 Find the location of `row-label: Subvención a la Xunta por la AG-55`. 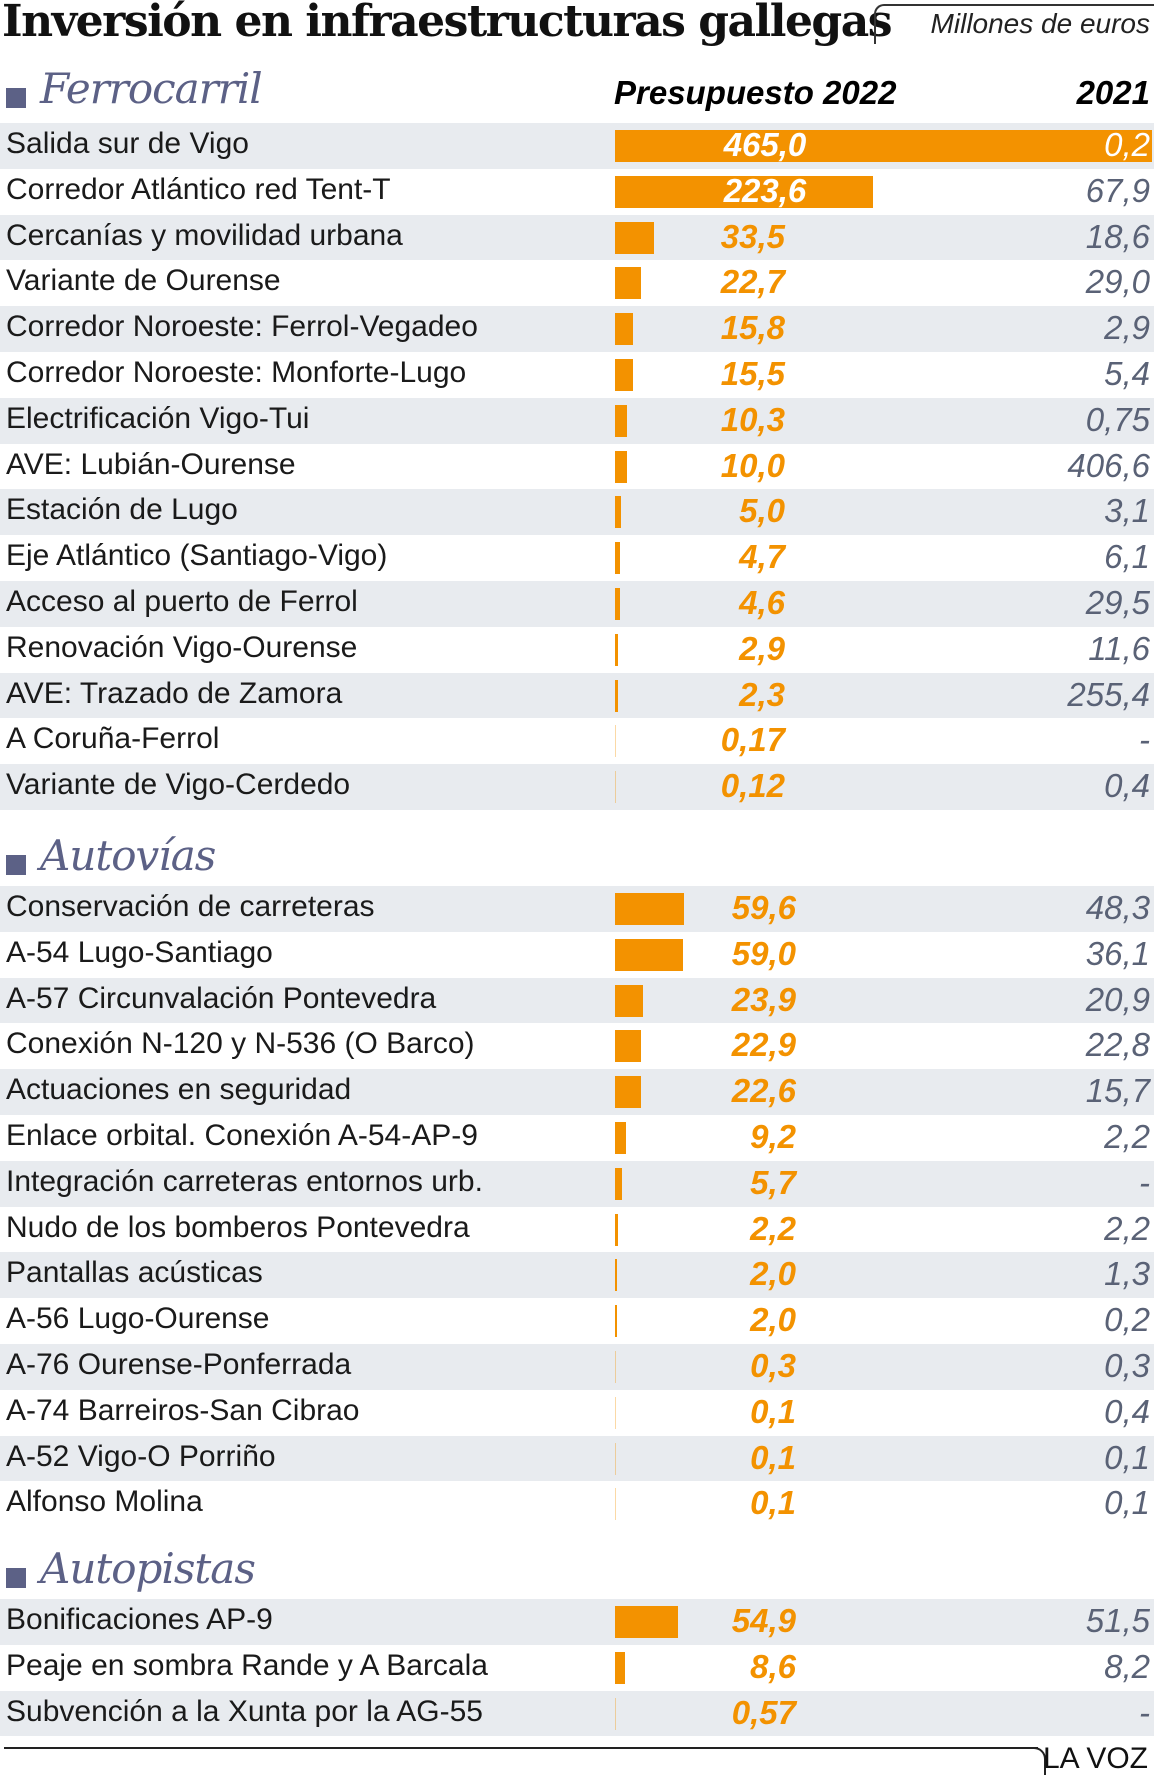

row-label: Subvención a la Xunta por la AG-55 is located at coordinates (244, 1711).